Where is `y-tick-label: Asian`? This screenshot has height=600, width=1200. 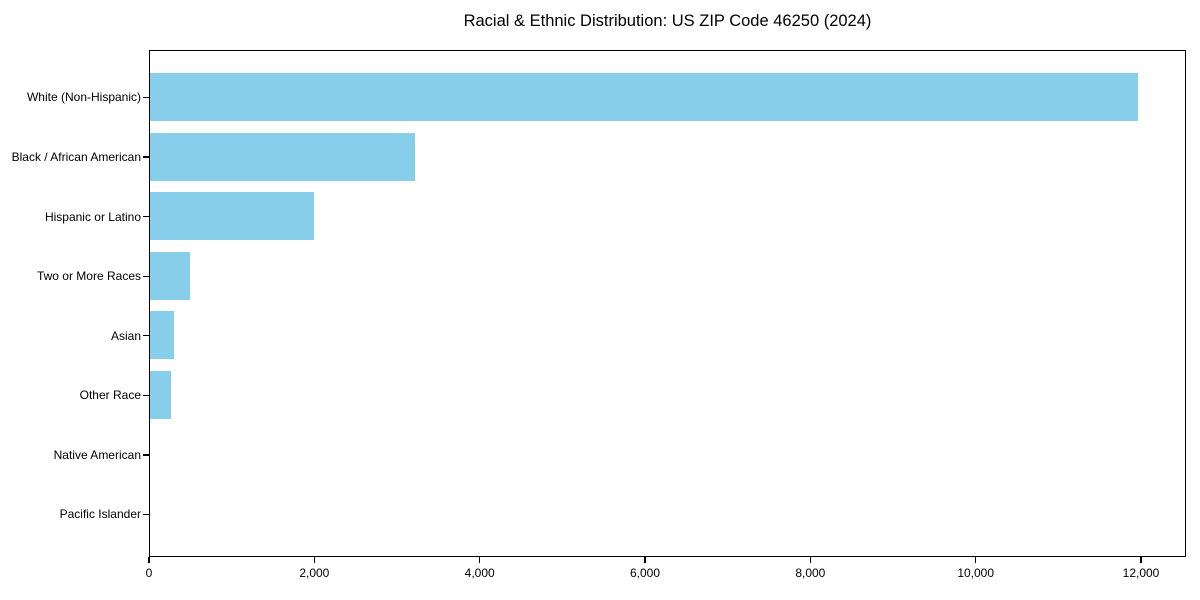 y-tick-label: Asian is located at coordinates (125, 335).